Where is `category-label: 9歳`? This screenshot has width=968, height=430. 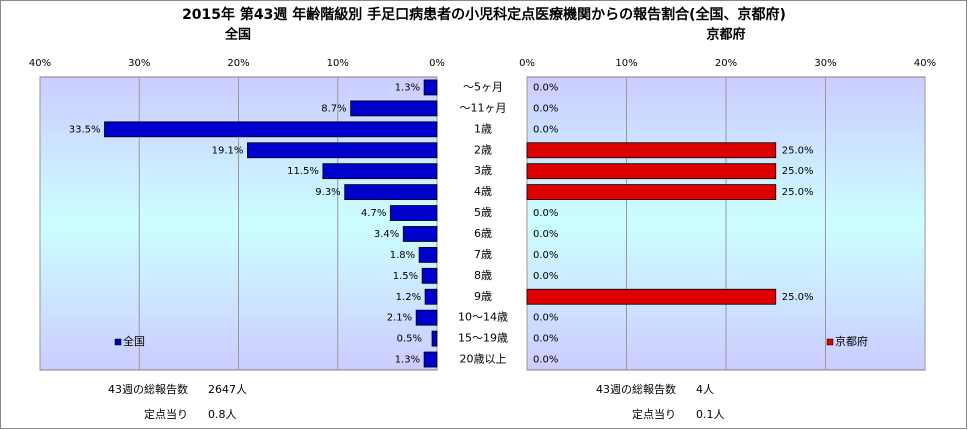
category-label: 9歳 is located at coordinates (483, 296).